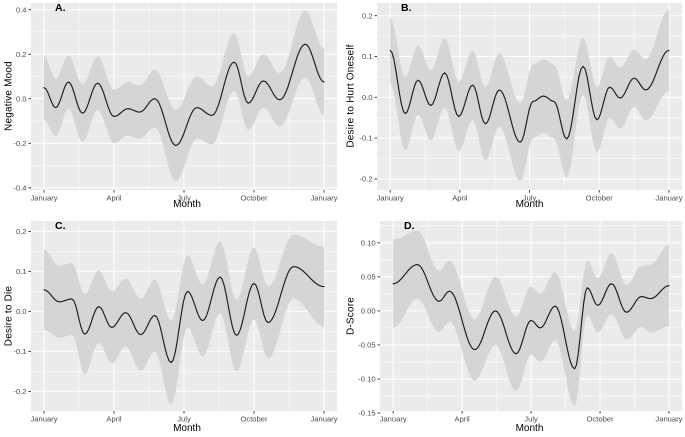  What do you see at coordinates (9, 316) in the screenshot?
I see `y-axis-title: Desire to Die` at bounding box center [9, 316].